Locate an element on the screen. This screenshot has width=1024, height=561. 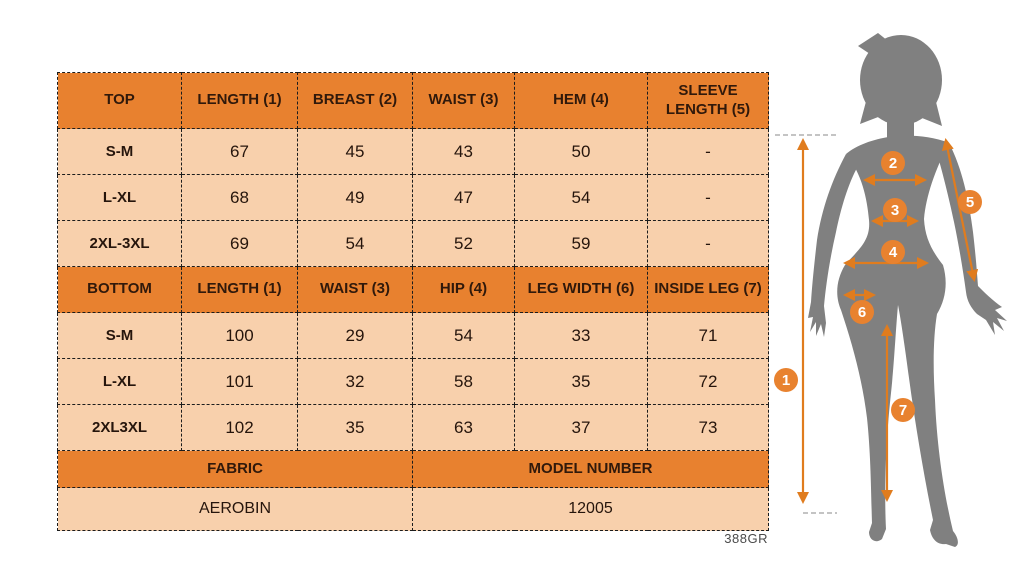
measurement-badges: 1 2 3 4 5 is located at coordinates (878, 286).